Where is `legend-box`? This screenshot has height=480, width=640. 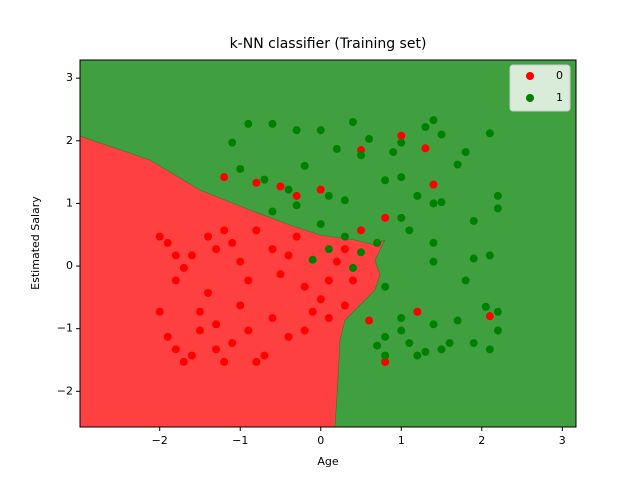
legend-box is located at coordinates (540, 88).